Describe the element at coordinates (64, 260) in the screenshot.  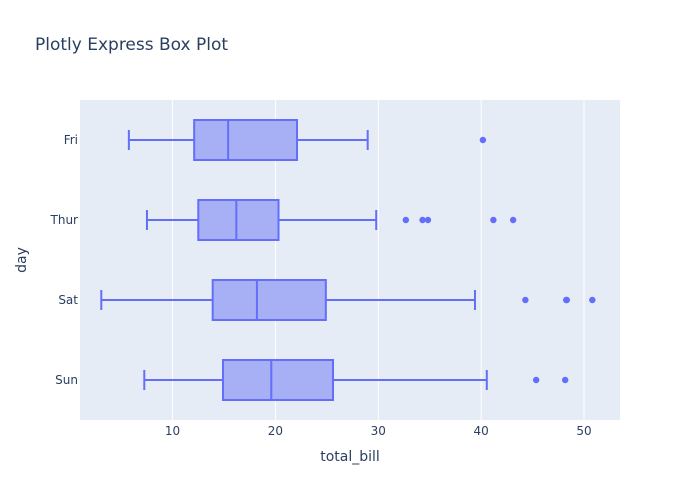
I see `y-tick-labels: Fri Thur Sat Sun` at that location.